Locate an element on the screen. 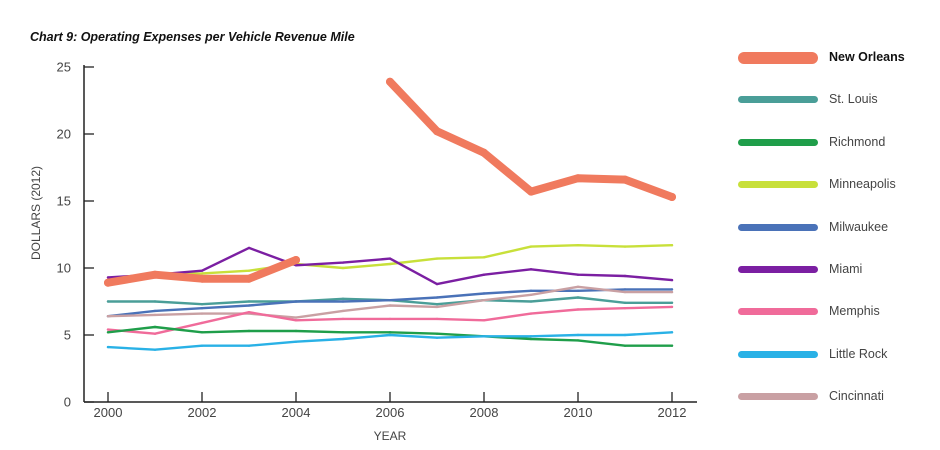 This screenshot has height=450, width=940. x-tick-label: 2004 is located at coordinates (296, 412).